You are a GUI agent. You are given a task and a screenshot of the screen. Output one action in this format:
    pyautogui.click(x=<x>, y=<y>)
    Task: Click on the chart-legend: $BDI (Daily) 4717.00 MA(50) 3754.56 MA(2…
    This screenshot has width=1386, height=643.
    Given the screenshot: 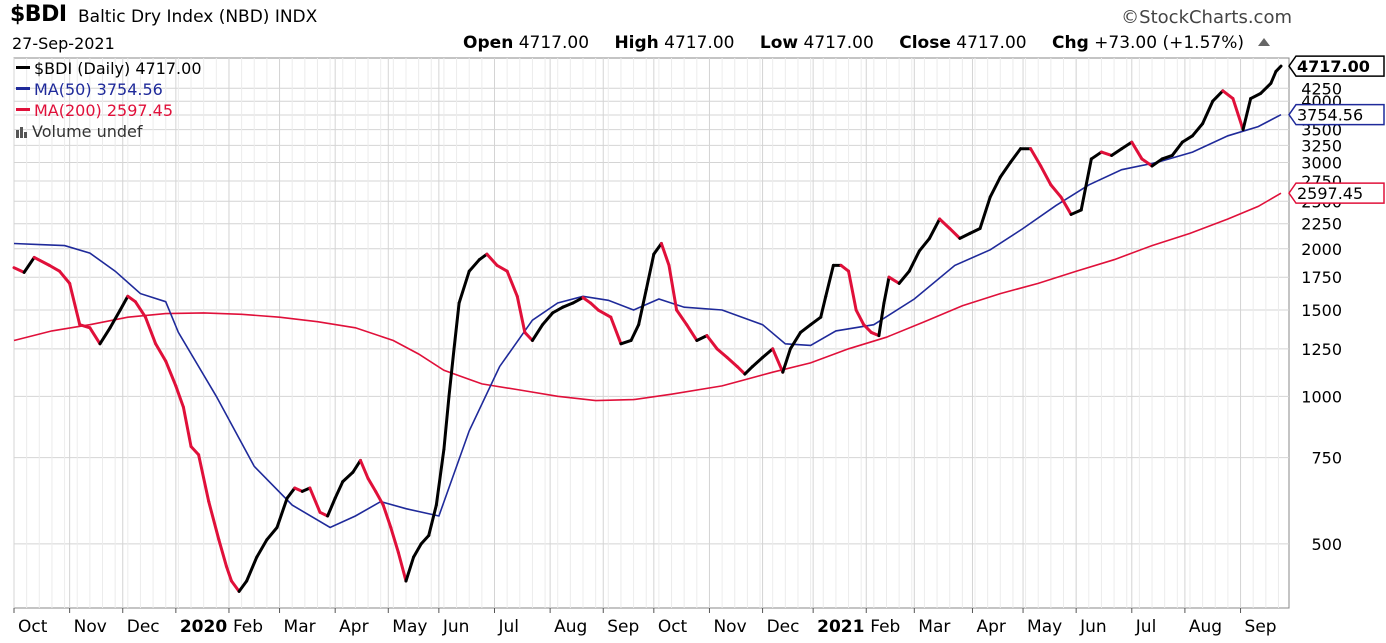 What is the action you would take?
    pyautogui.click(x=109, y=100)
    